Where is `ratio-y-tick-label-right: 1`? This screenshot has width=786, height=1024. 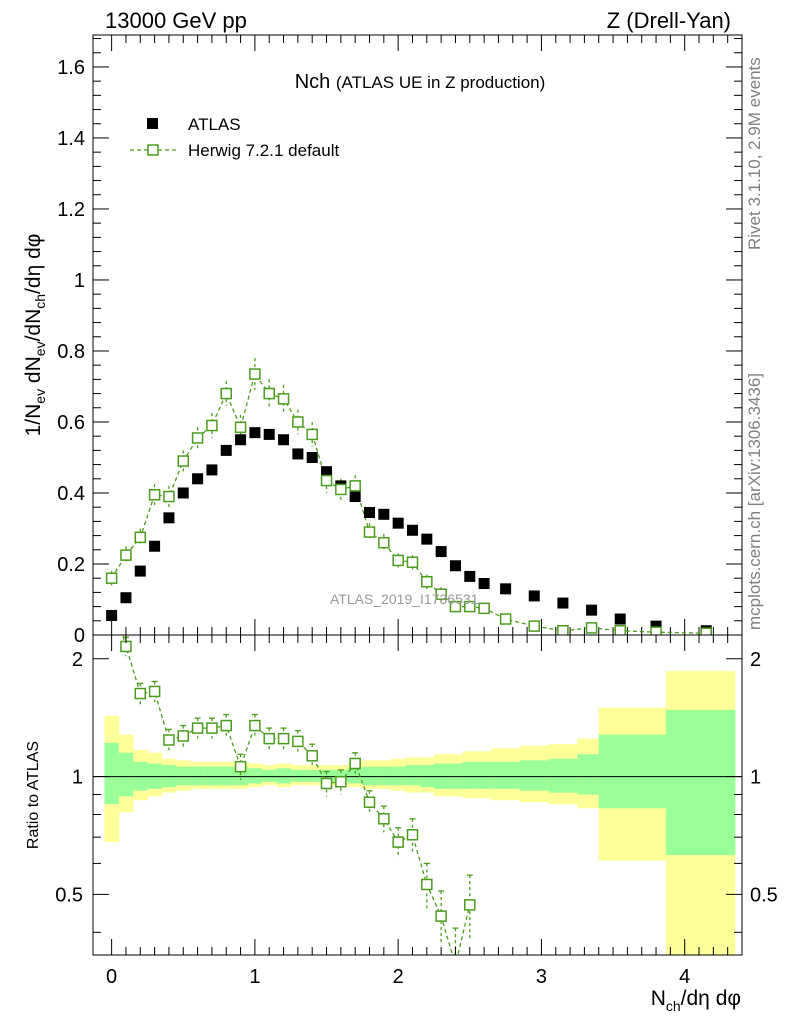
ratio-y-tick-label-right: 1 is located at coordinates (755, 778).